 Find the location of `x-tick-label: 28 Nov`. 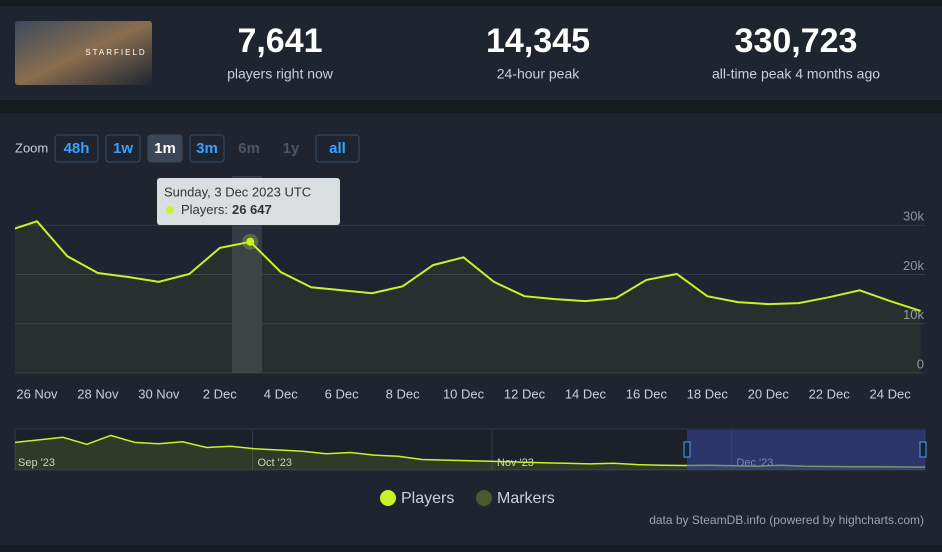

x-tick-label: 28 Nov is located at coordinates (98, 393).